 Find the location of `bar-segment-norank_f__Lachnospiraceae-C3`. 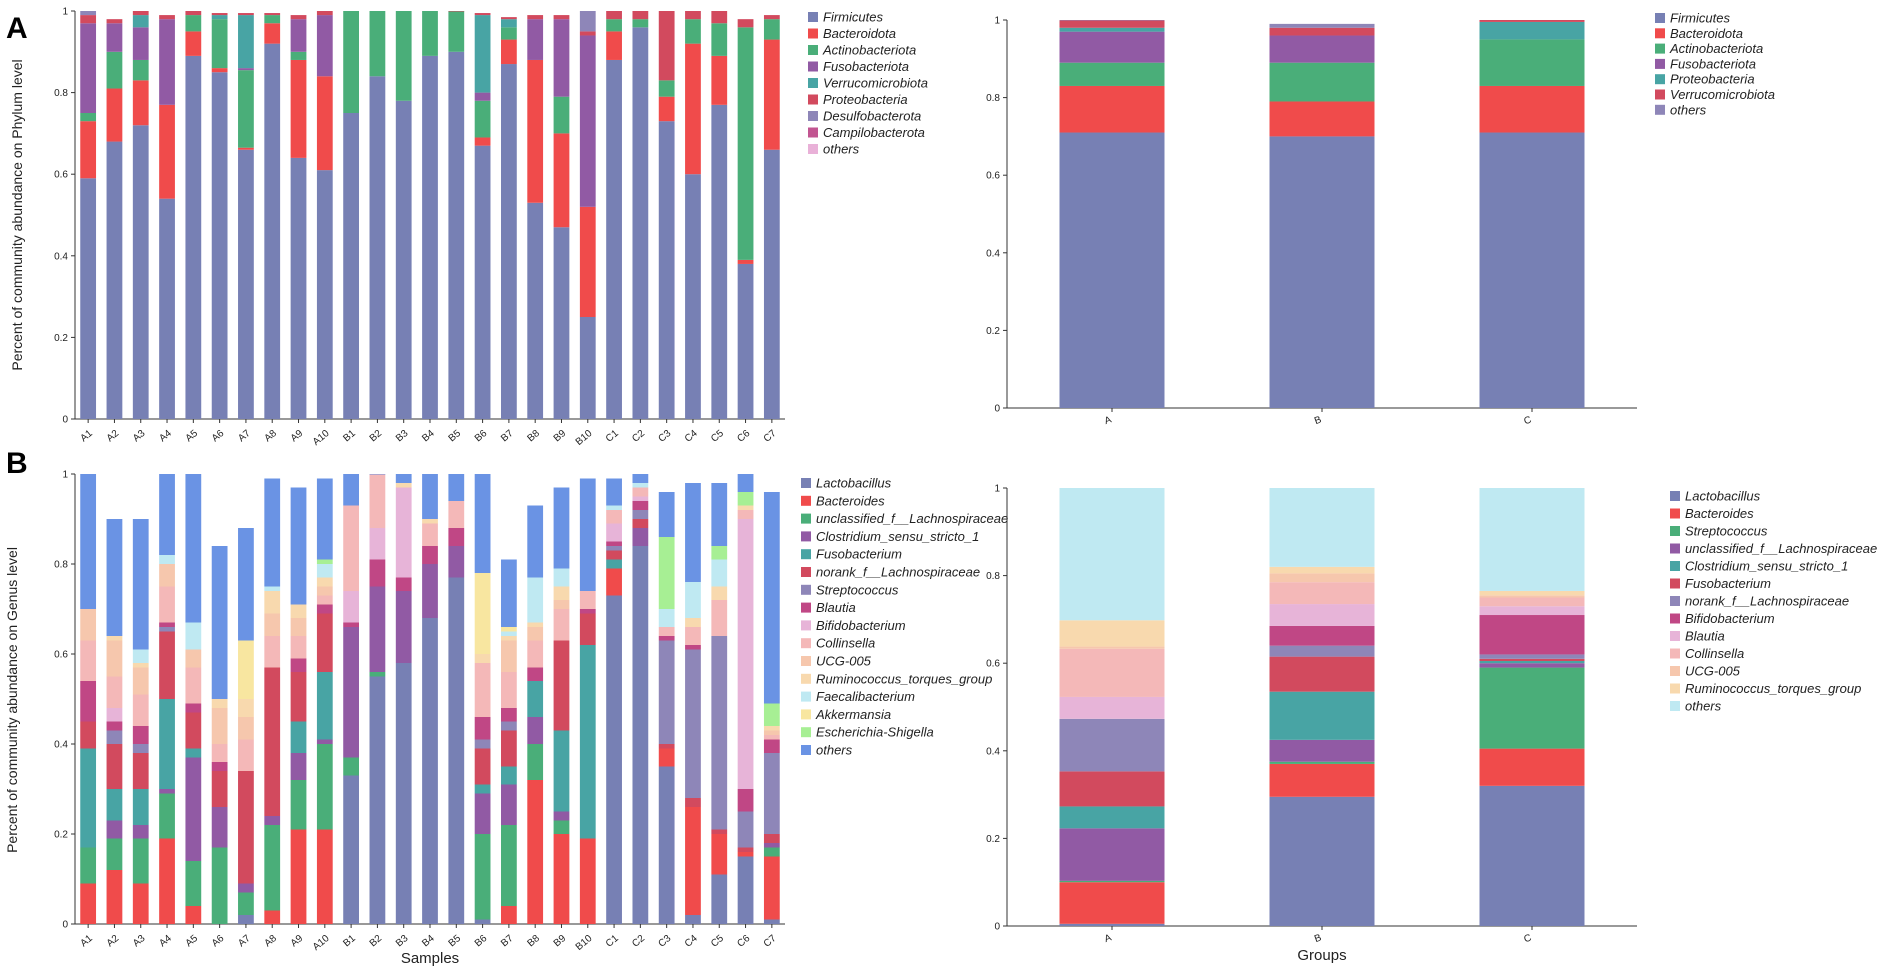

bar-segment-norank_f__Lachnospiraceae-C3 is located at coordinates (666, 746).